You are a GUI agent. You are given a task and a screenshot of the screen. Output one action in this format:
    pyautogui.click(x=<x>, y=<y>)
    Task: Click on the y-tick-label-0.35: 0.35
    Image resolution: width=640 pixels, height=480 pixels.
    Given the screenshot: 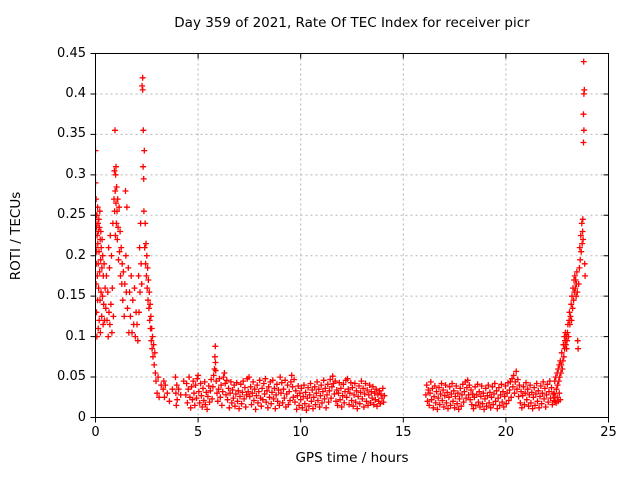 What is the action you would take?
    pyautogui.click(x=71, y=134)
    